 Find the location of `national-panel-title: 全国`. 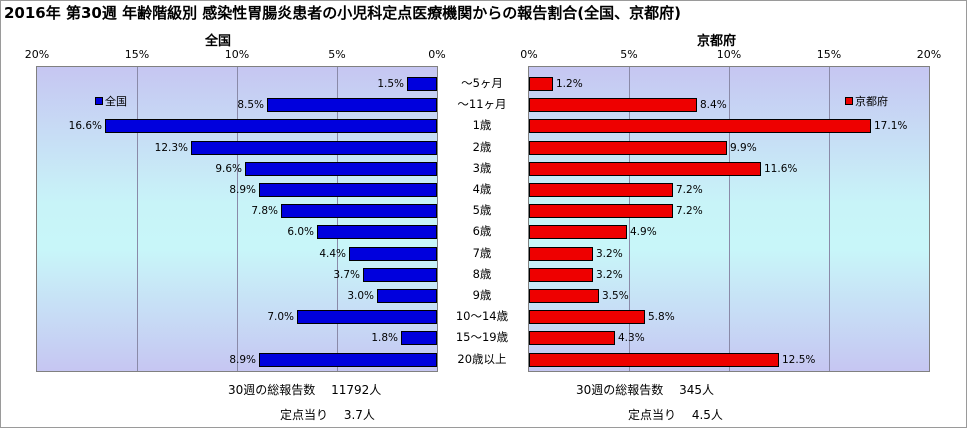

national-panel-title: 全国 is located at coordinates (218, 41).